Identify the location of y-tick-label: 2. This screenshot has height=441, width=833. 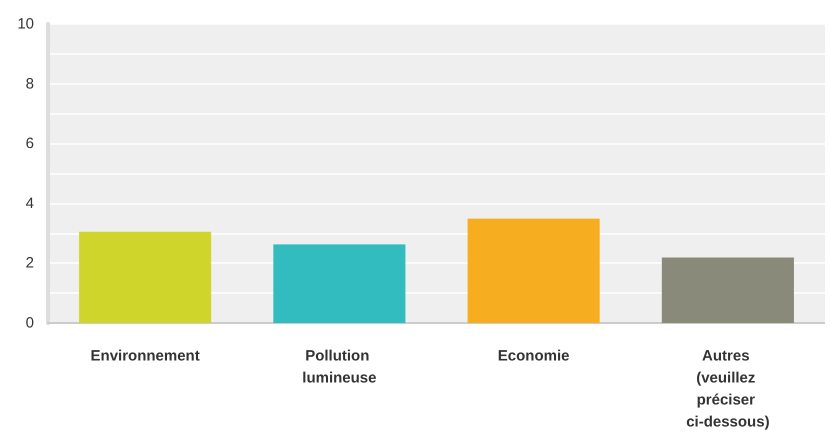
(30, 263).